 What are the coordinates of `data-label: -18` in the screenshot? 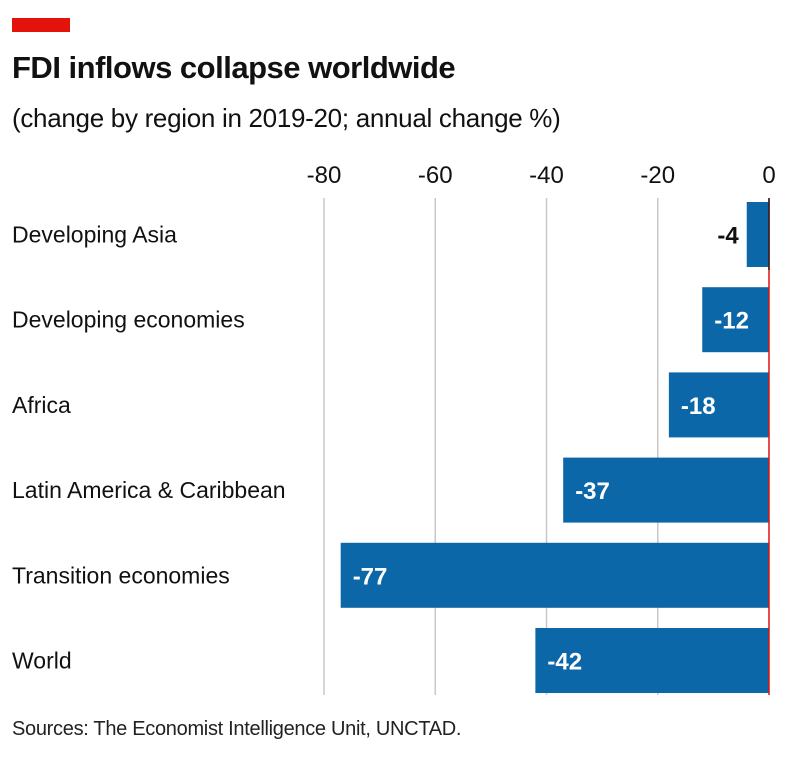 It's located at (698, 406).